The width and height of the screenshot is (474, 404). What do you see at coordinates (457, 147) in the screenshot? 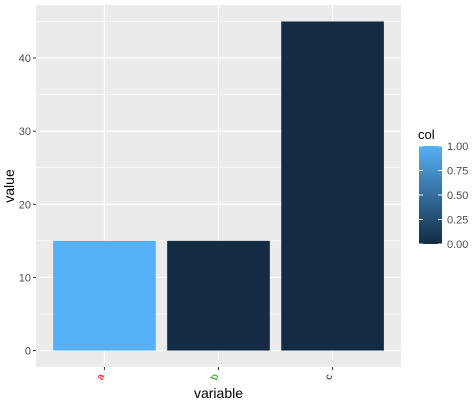
I see `legend-tick-label: 1.00` at bounding box center [457, 147].